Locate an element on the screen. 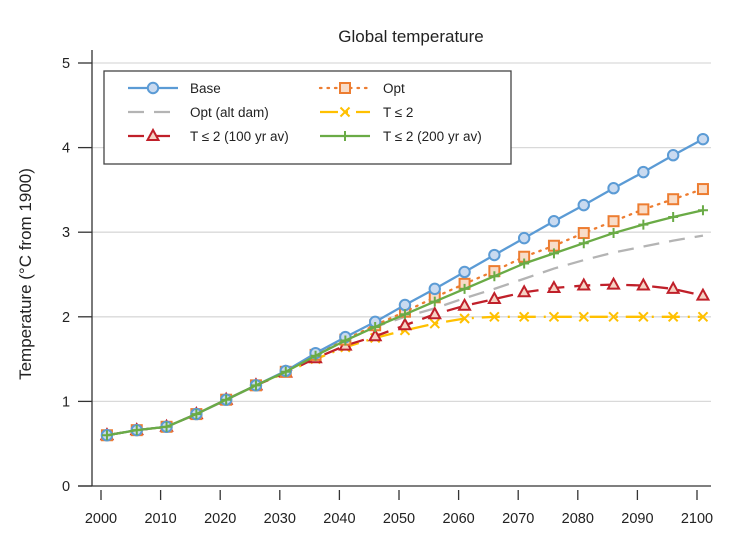 This screenshot has width=740, height=535. x-tick-label: 2060 is located at coordinates (458, 519).